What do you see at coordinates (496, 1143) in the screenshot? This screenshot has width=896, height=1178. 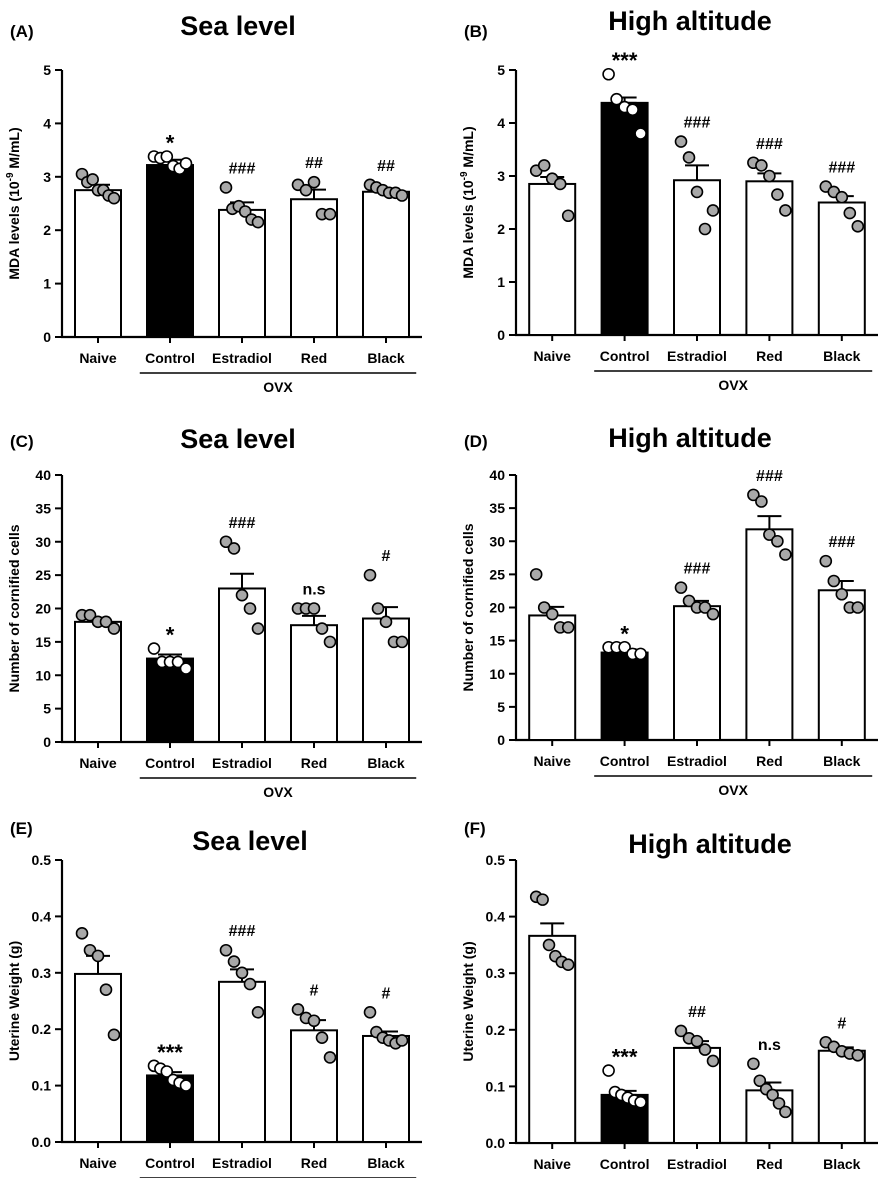 I see `y-tick-label: 0.0` at bounding box center [496, 1143].